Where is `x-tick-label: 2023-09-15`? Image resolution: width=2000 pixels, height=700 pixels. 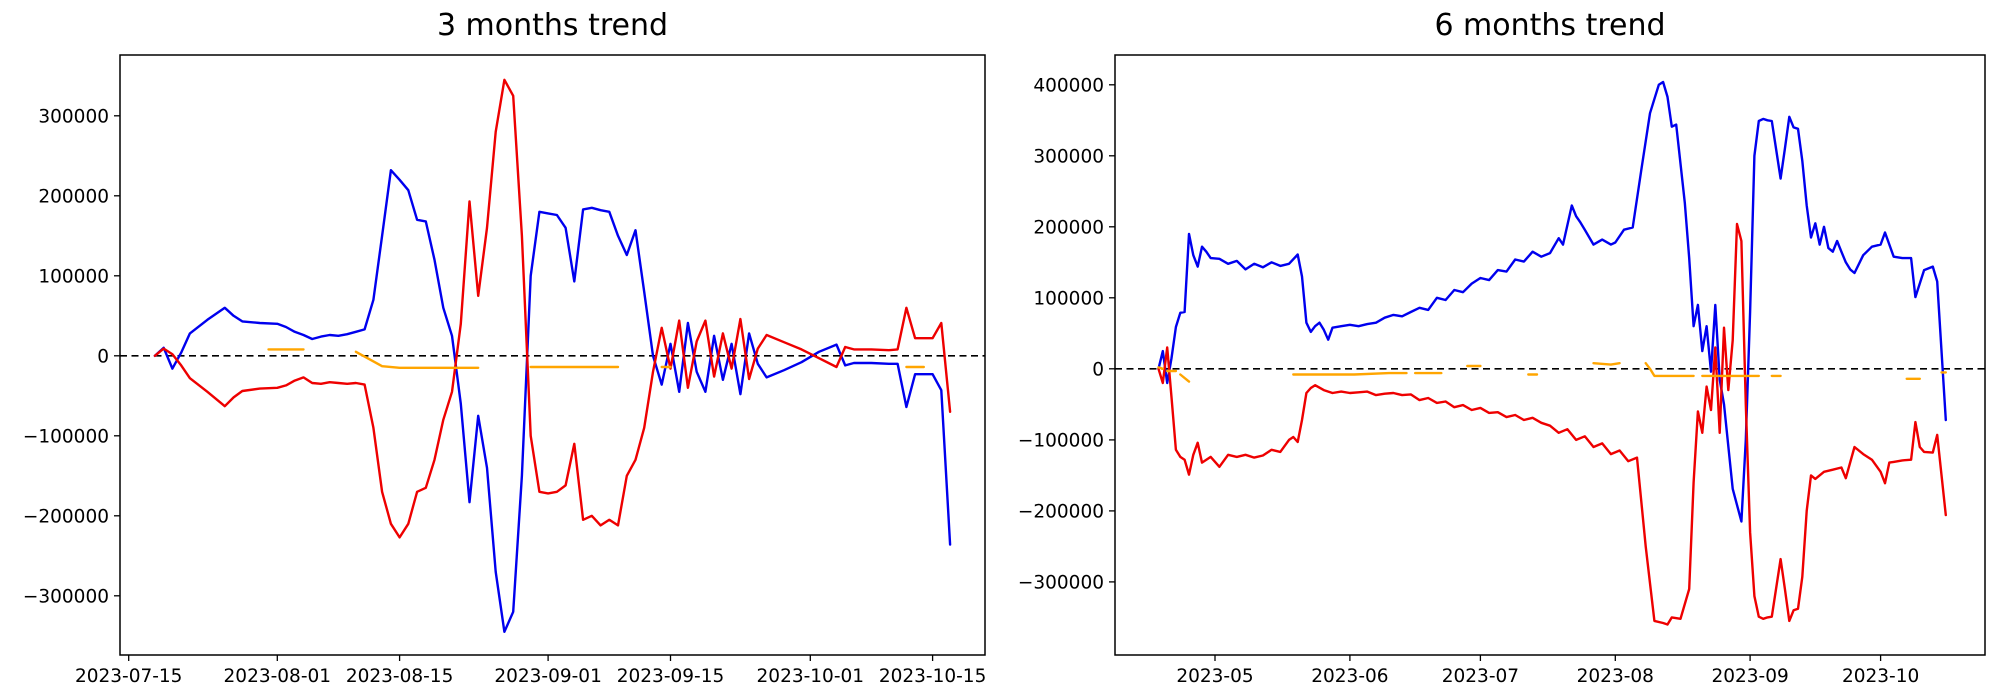 x-tick-label: 2023-09-15 is located at coordinates (671, 676).